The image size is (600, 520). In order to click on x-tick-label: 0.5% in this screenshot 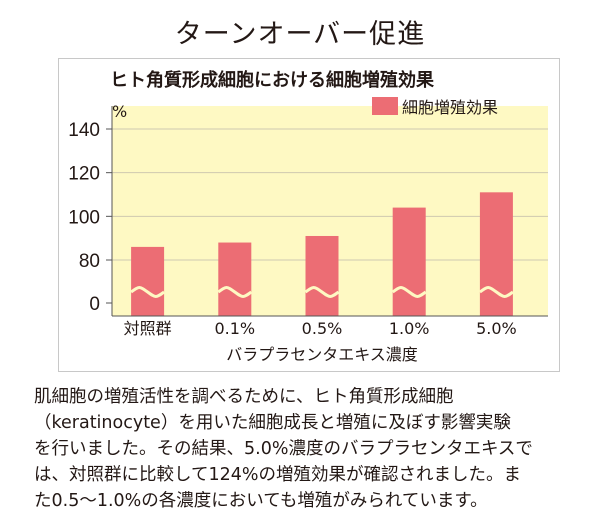, I will do `click(322, 328)`.